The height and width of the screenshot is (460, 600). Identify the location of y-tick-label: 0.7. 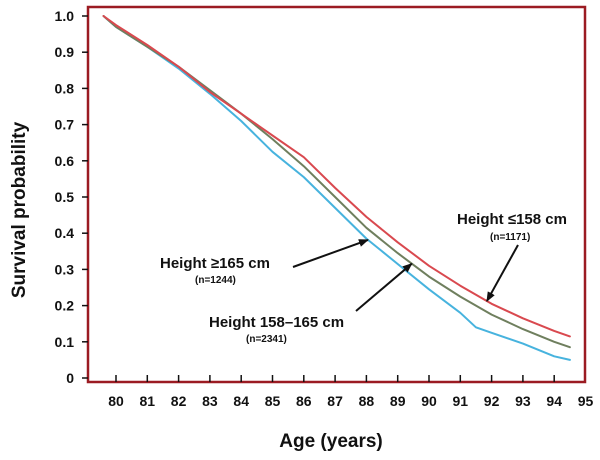
(65, 125).